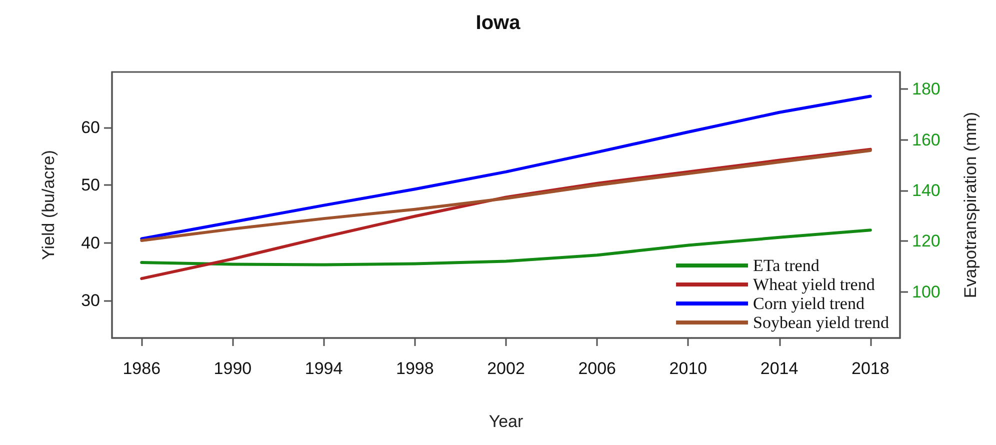 This screenshot has height=445, width=996. What do you see at coordinates (415, 368) in the screenshot?
I see `x-tick-label: 1998` at bounding box center [415, 368].